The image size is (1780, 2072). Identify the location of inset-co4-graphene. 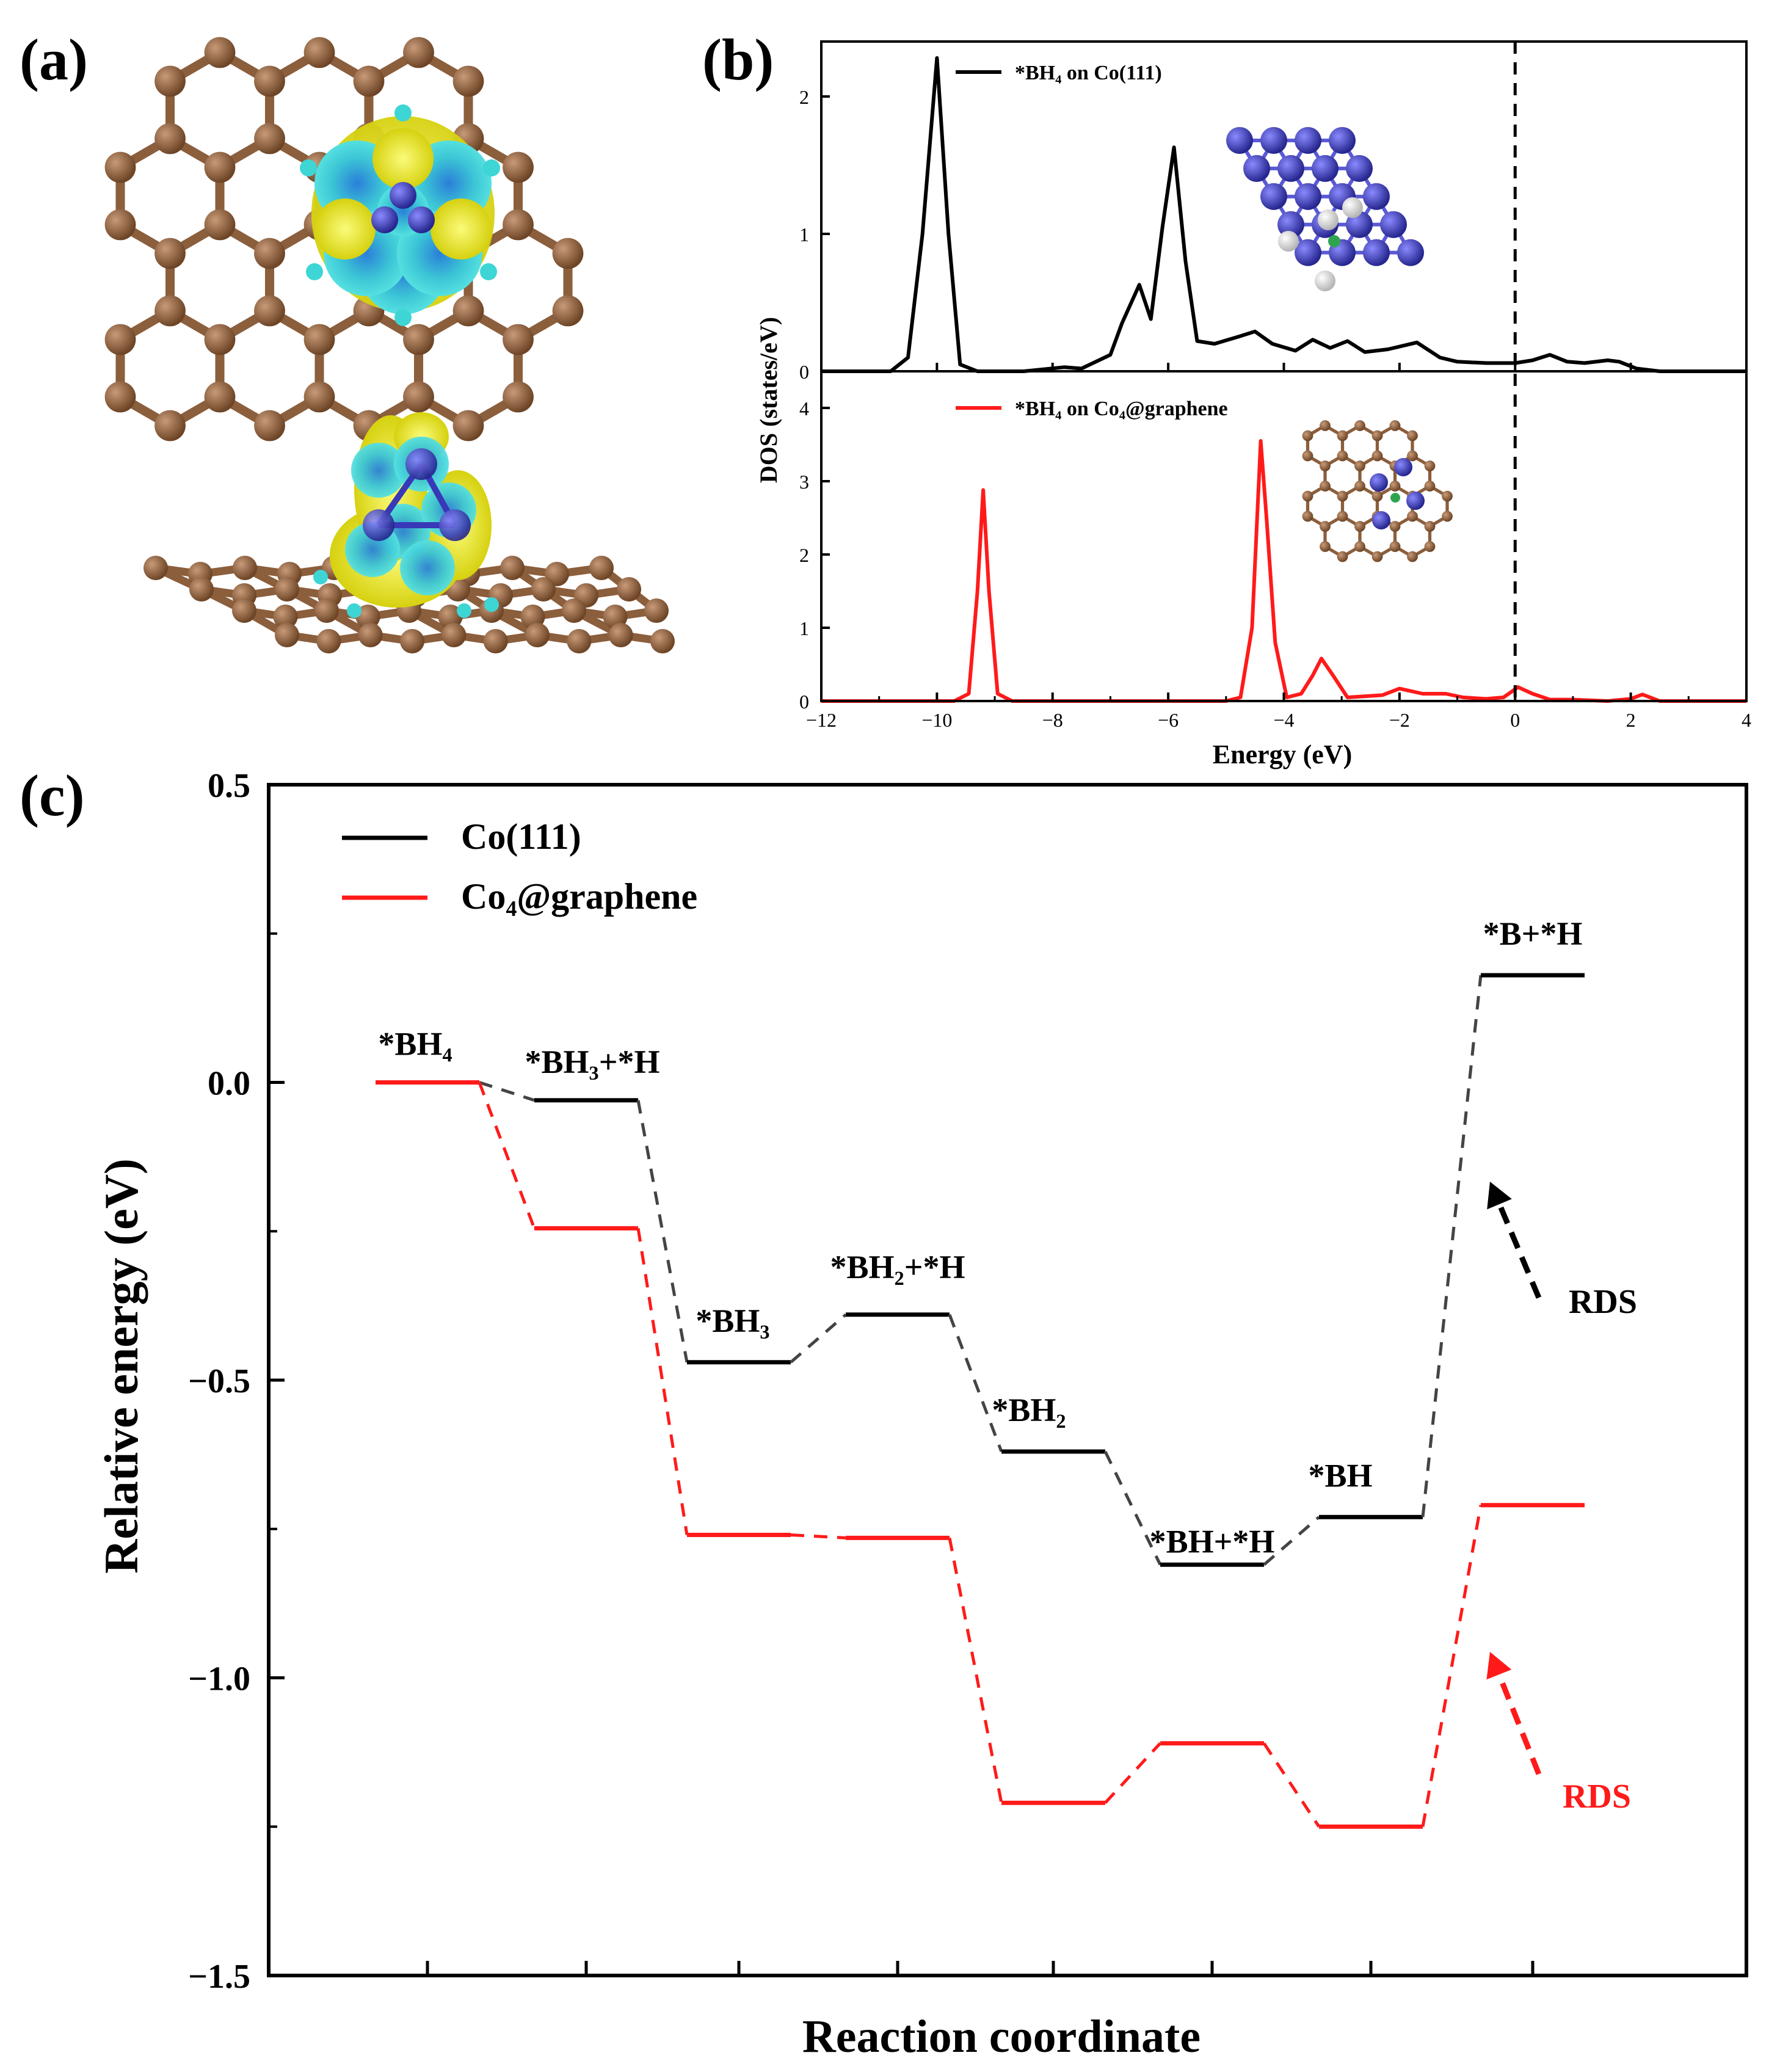
(1377, 491).